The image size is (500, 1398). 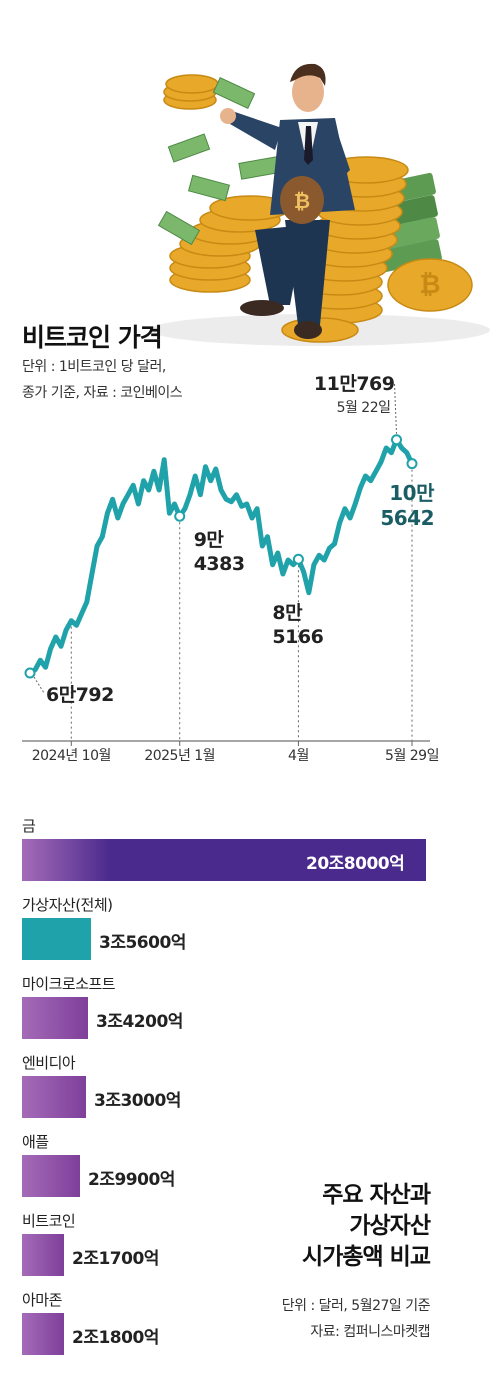 I want to click on annotation-end-value-line2: 5642, so click(x=407, y=518).